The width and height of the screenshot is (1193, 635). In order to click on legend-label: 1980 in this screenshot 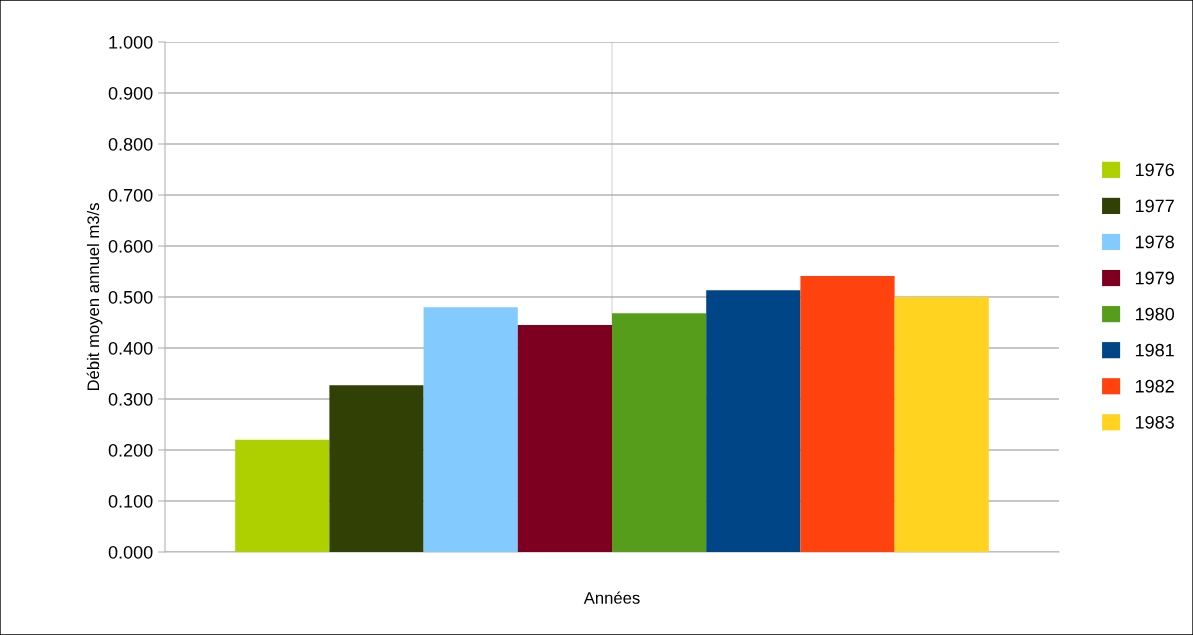, I will do `click(1155, 314)`.